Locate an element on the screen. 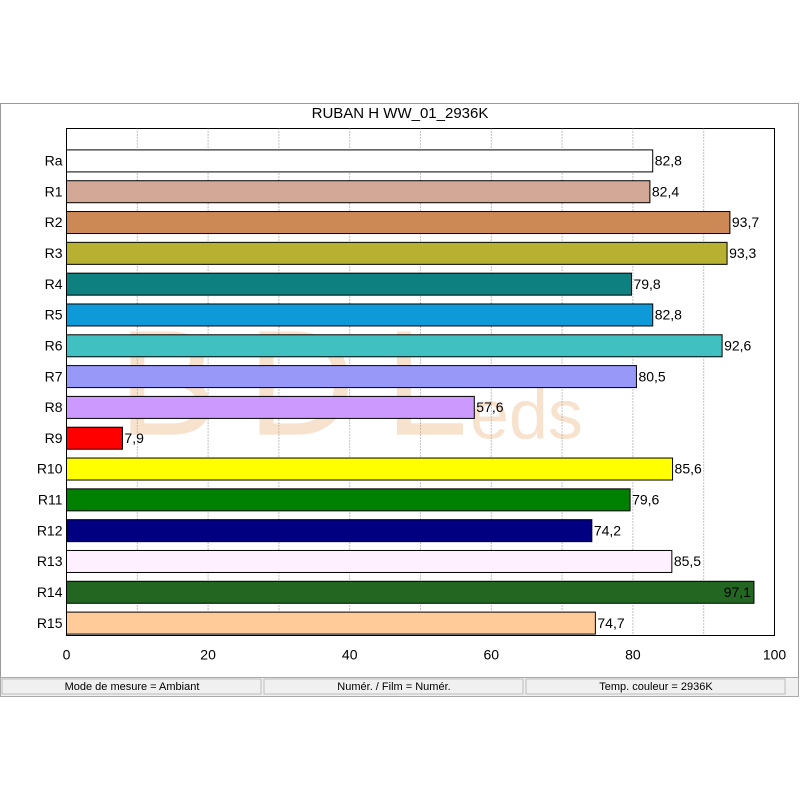 This screenshot has width=800, height=805. y-tick-label: R13 is located at coordinates (50, 561).